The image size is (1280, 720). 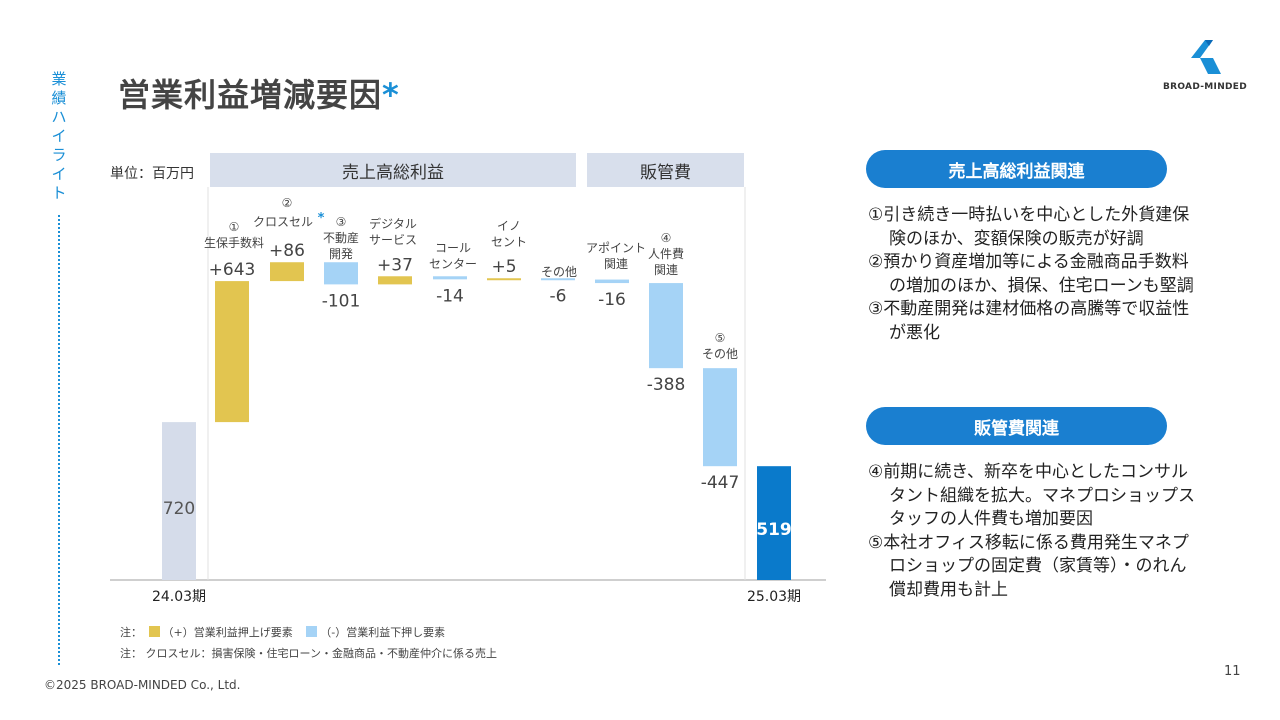 What do you see at coordinates (666, 385) in the screenshot?
I see `bar-value-label: -388` at bounding box center [666, 385].